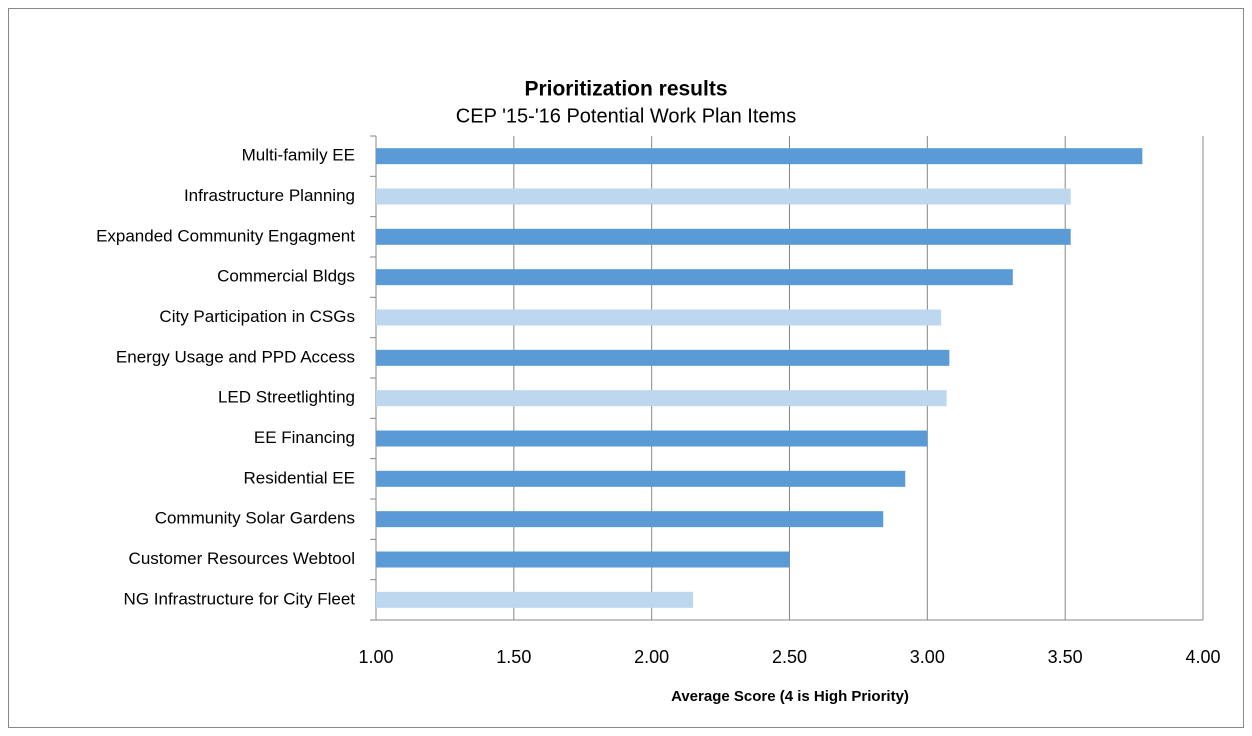  What do you see at coordinates (240, 598) in the screenshot?
I see `y-tick-label: NG Infrastructure for City Fleet` at bounding box center [240, 598].